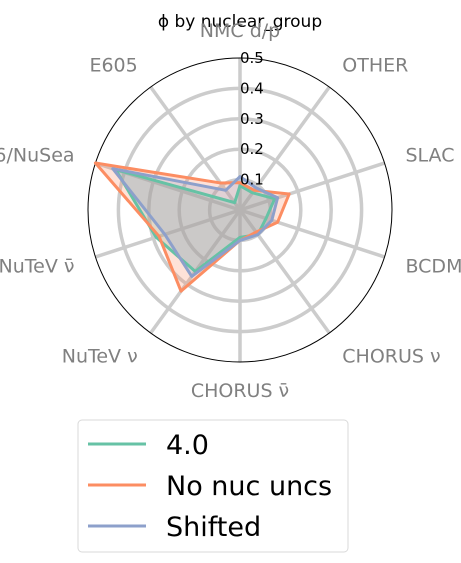  I want to click on radar-series, so click(192, 227).